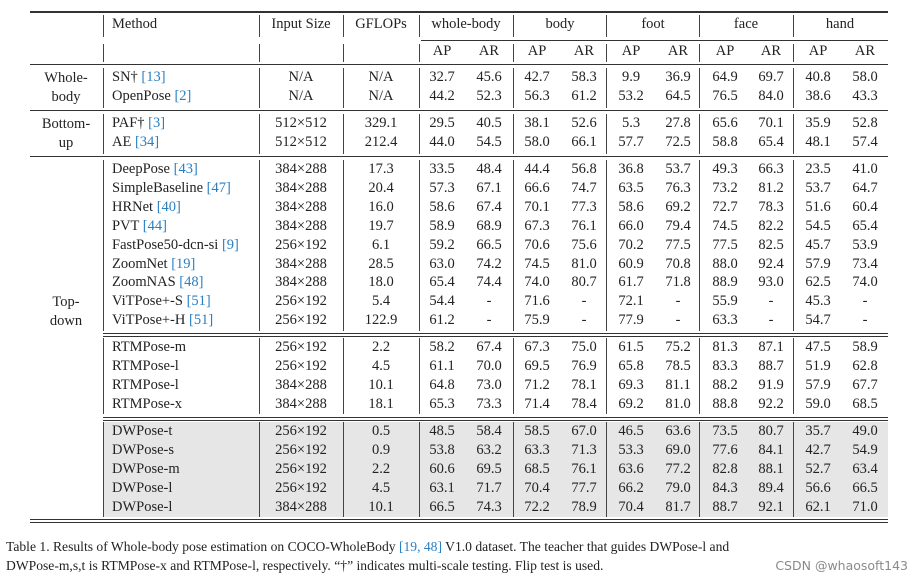  What do you see at coordinates (537, 487) in the screenshot?
I see `metric-value-cell: 70.4` at bounding box center [537, 487].